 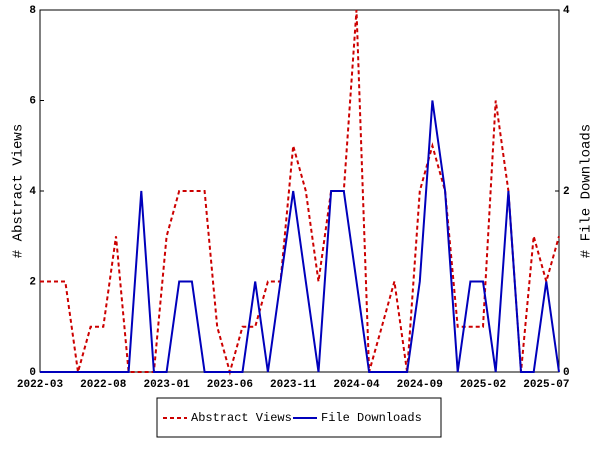 What do you see at coordinates (483, 385) in the screenshot?
I see `x-tick-label: 2025-02` at bounding box center [483, 385].